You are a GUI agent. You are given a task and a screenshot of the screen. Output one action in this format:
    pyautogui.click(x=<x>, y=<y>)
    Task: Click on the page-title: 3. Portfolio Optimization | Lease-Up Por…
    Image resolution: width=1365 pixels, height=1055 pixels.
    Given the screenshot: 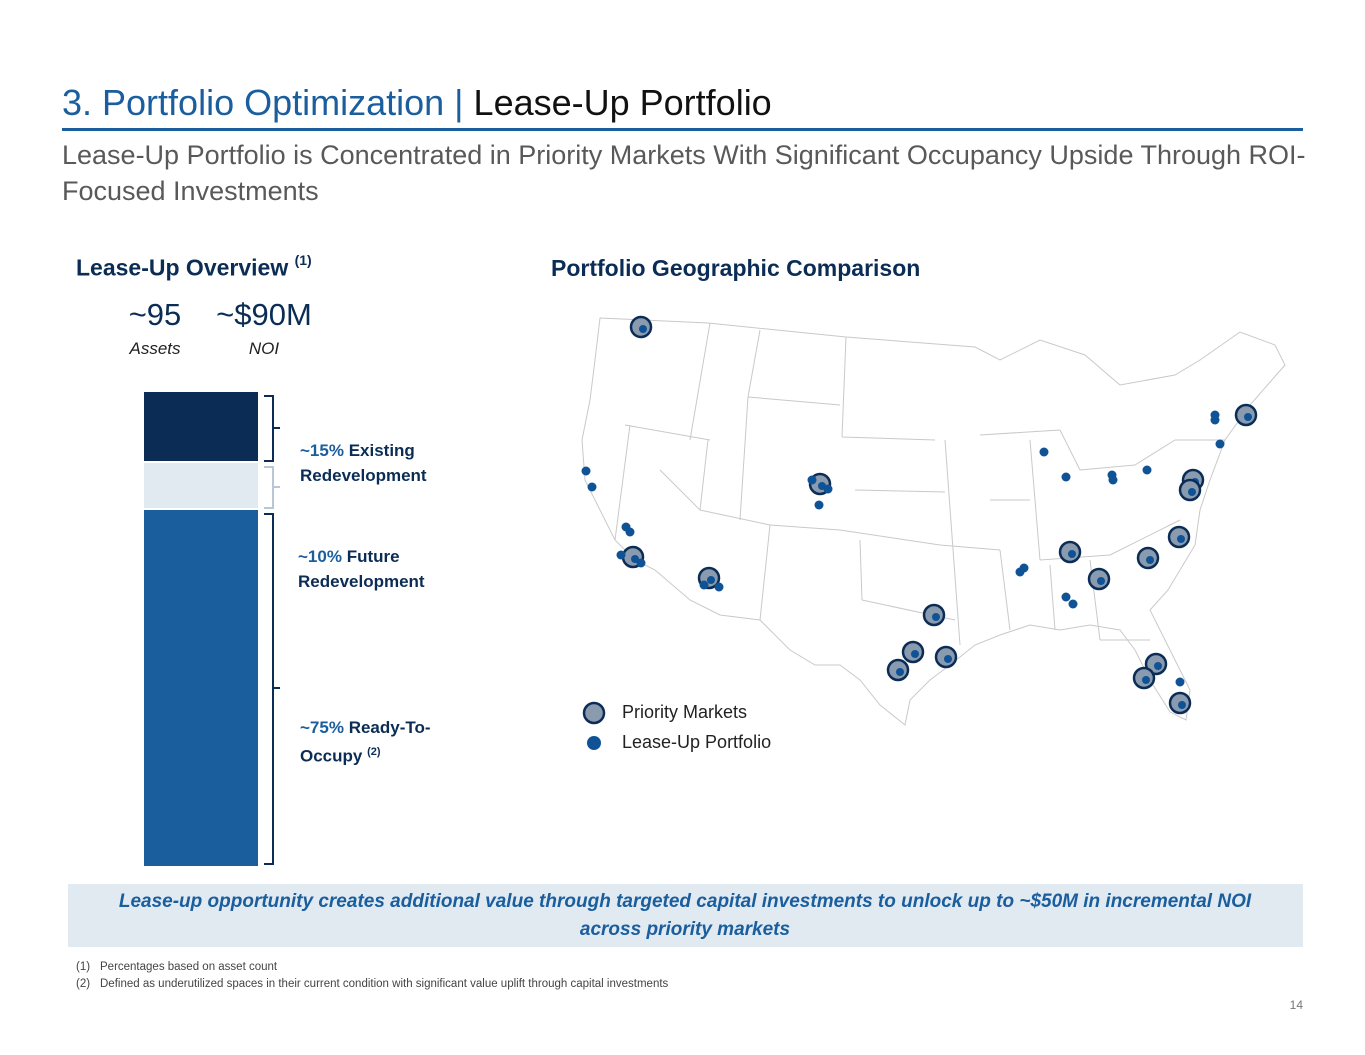 What is the action you would take?
    pyautogui.click(x=417, y=103)
    